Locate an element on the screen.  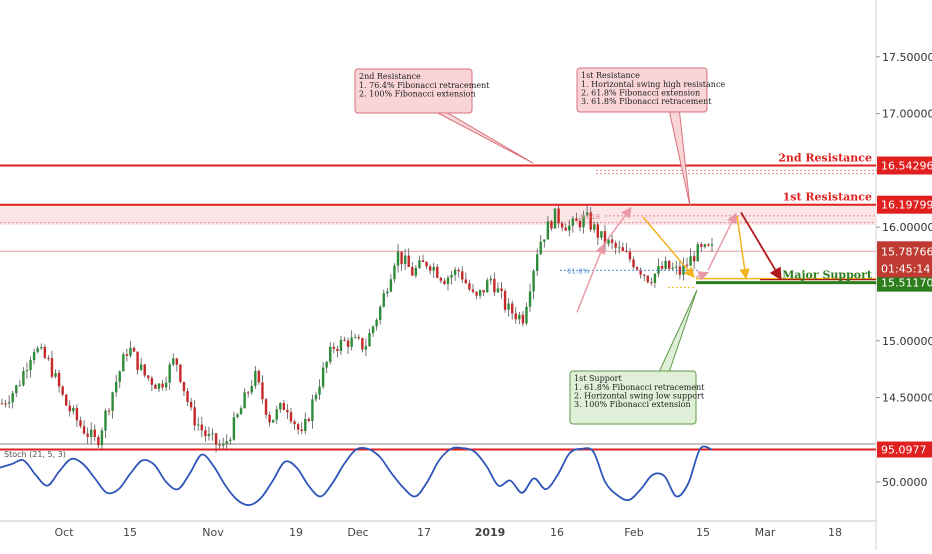
x-axis-label: Oct is located at coordinates (64, 532).